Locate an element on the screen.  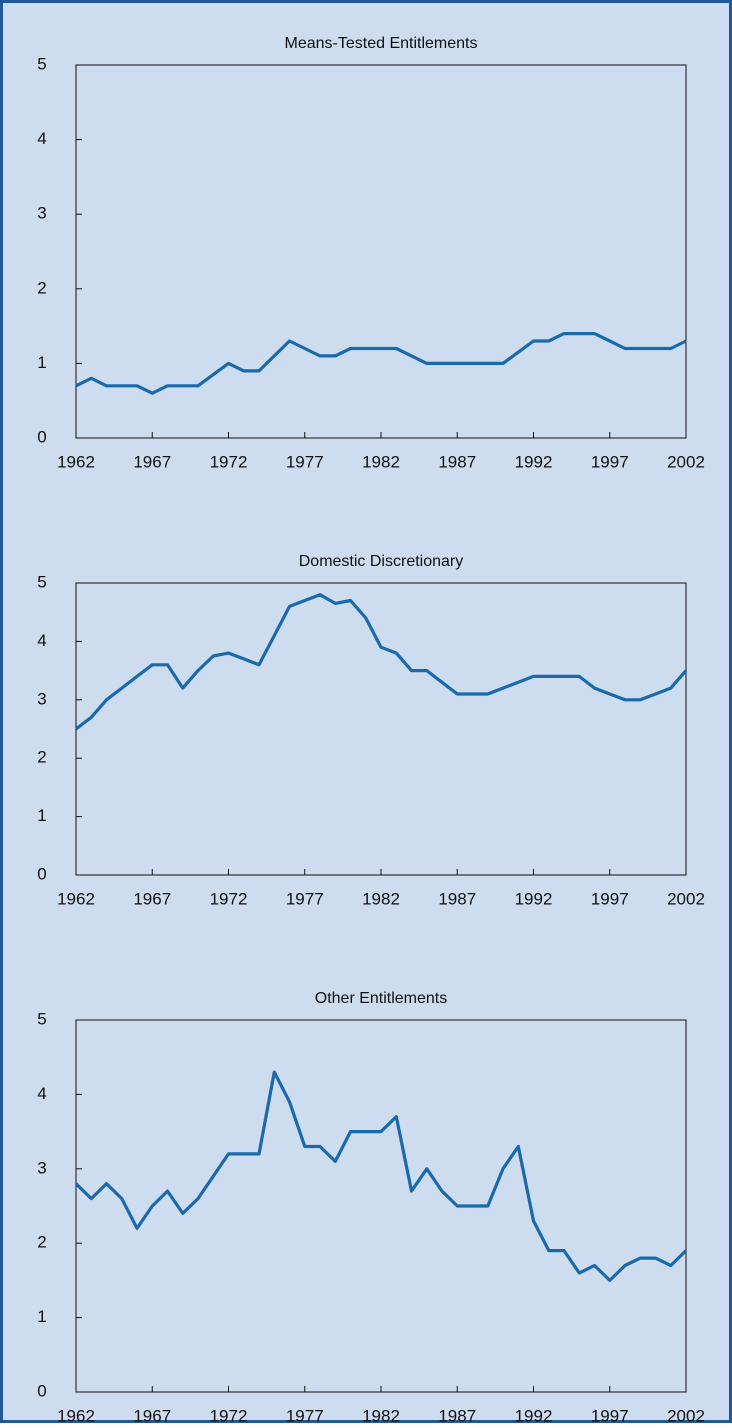
chart-title: Means-Tested Entitlements is located at coordinates (381, 43).